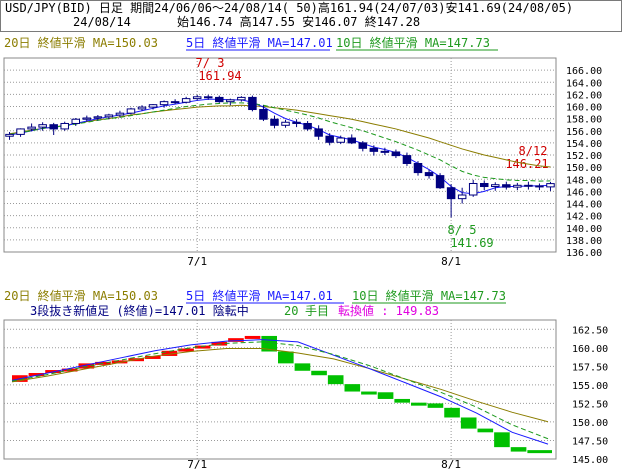 The height and width of the screenshot is (475, 624). I want to click on top-y-tick-label: 146.00, so click(584, 192).